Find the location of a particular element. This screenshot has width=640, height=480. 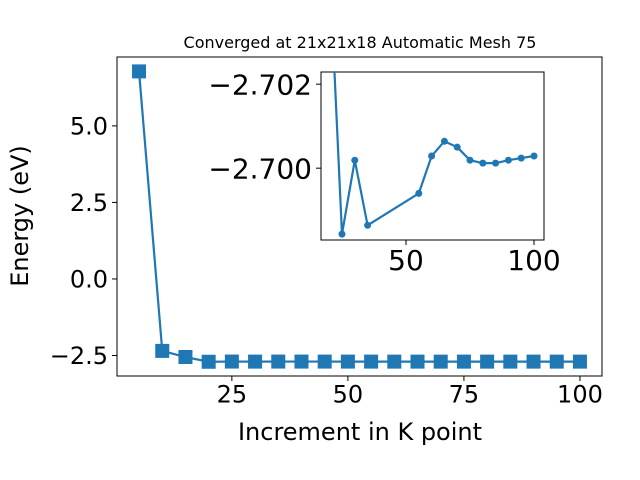

x-tick-label: 75 is located at coordinates (464, 395).